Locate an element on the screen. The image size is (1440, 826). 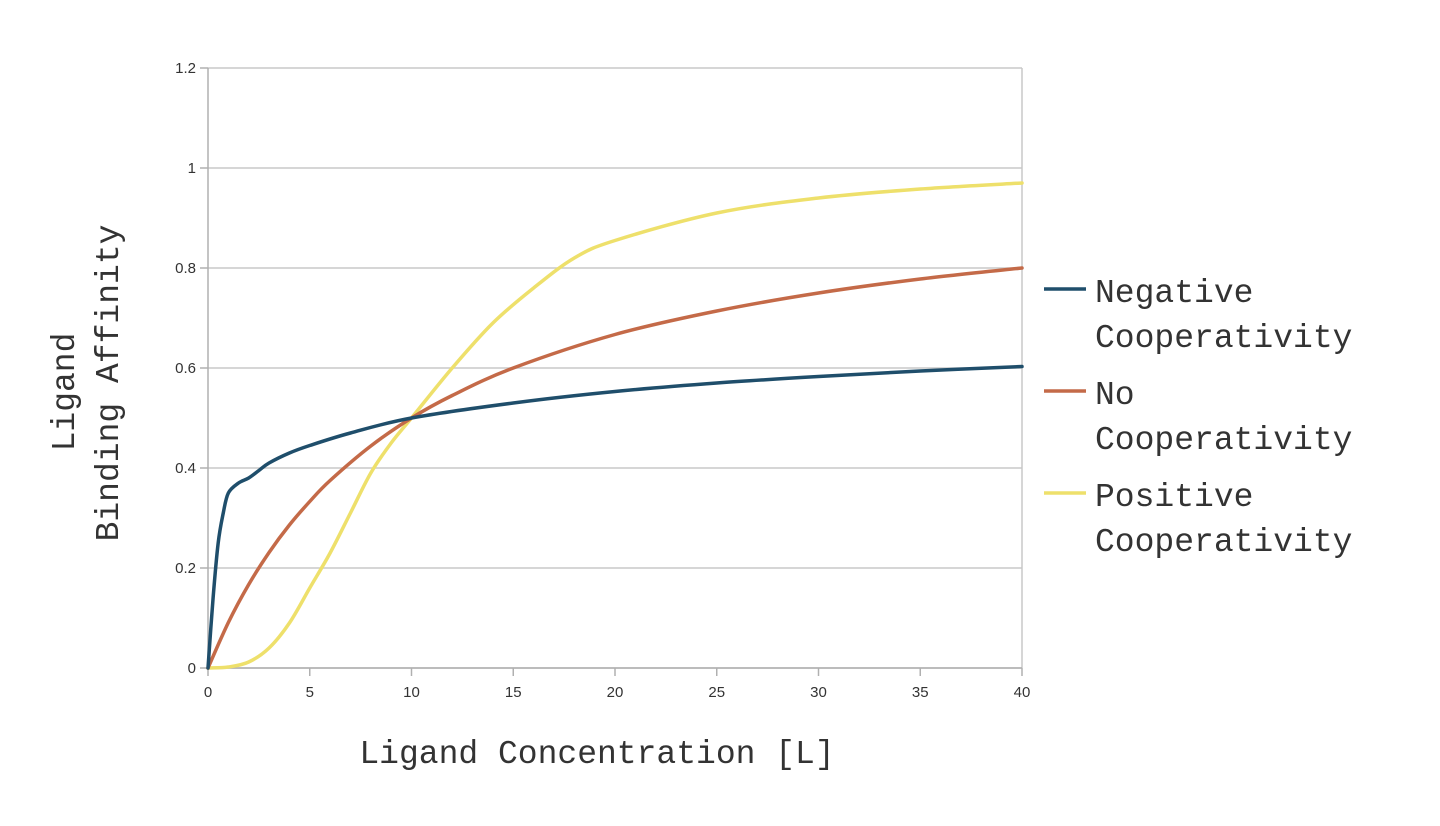
legend-label-positive-cooperativity-line-1: Positive is located at coordinates (1174, 497).